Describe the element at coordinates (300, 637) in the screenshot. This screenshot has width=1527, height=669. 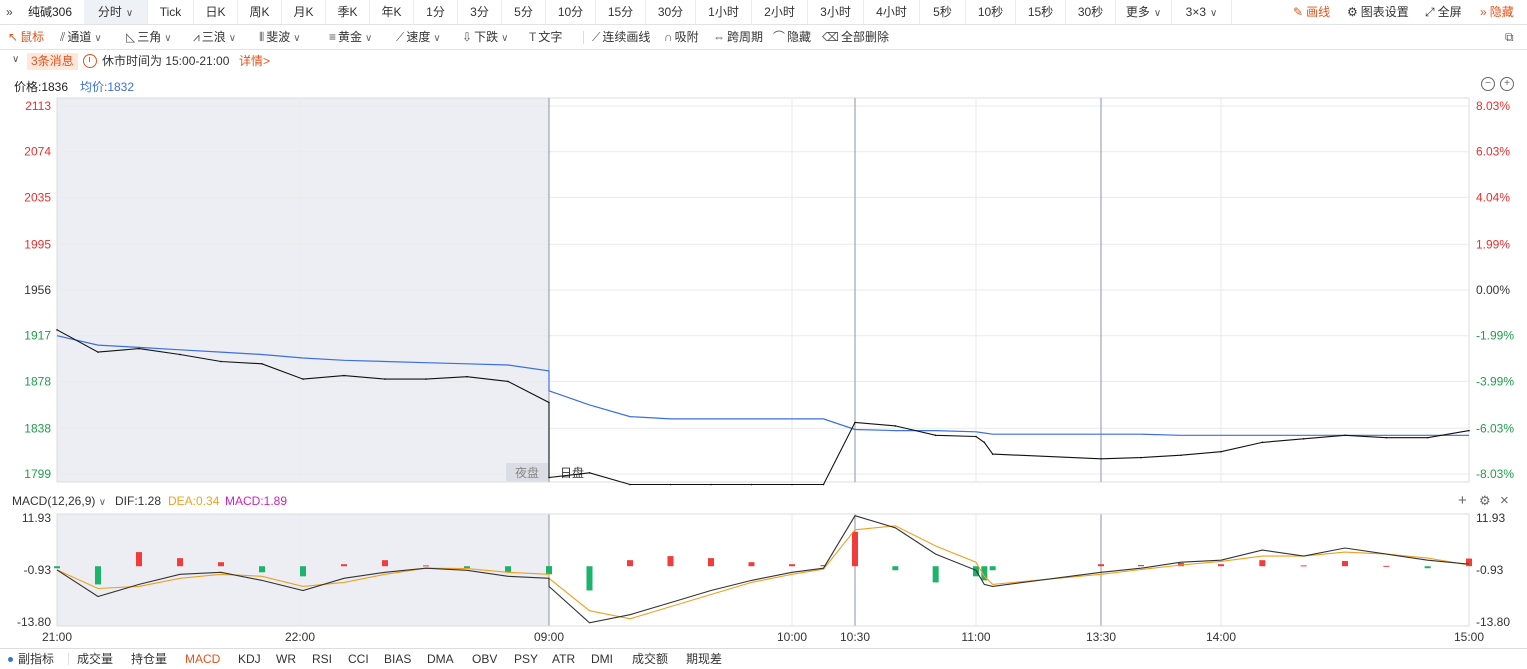
I see `time-axis-label: 22:00` at that location.